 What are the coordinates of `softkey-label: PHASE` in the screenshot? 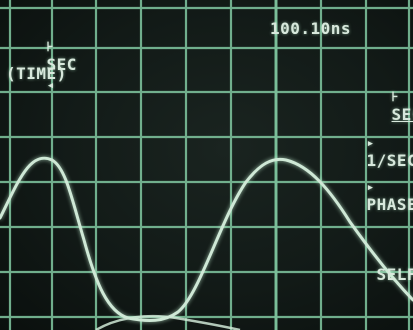 It's located at (389, 204).